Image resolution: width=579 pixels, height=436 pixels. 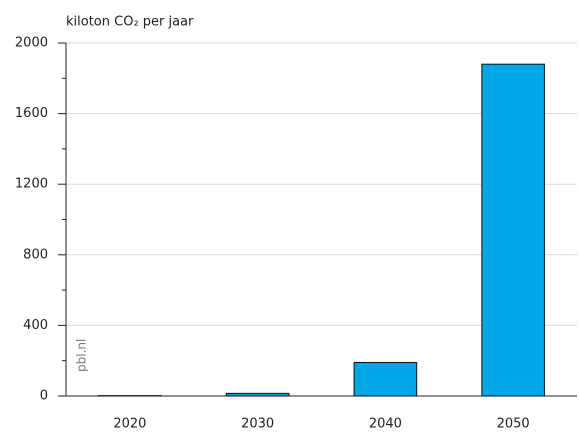 What do you see at coordinates (31, 113) in the screenshot?
I see `y-tick-label: 1600` at bounding box center [31, 113].